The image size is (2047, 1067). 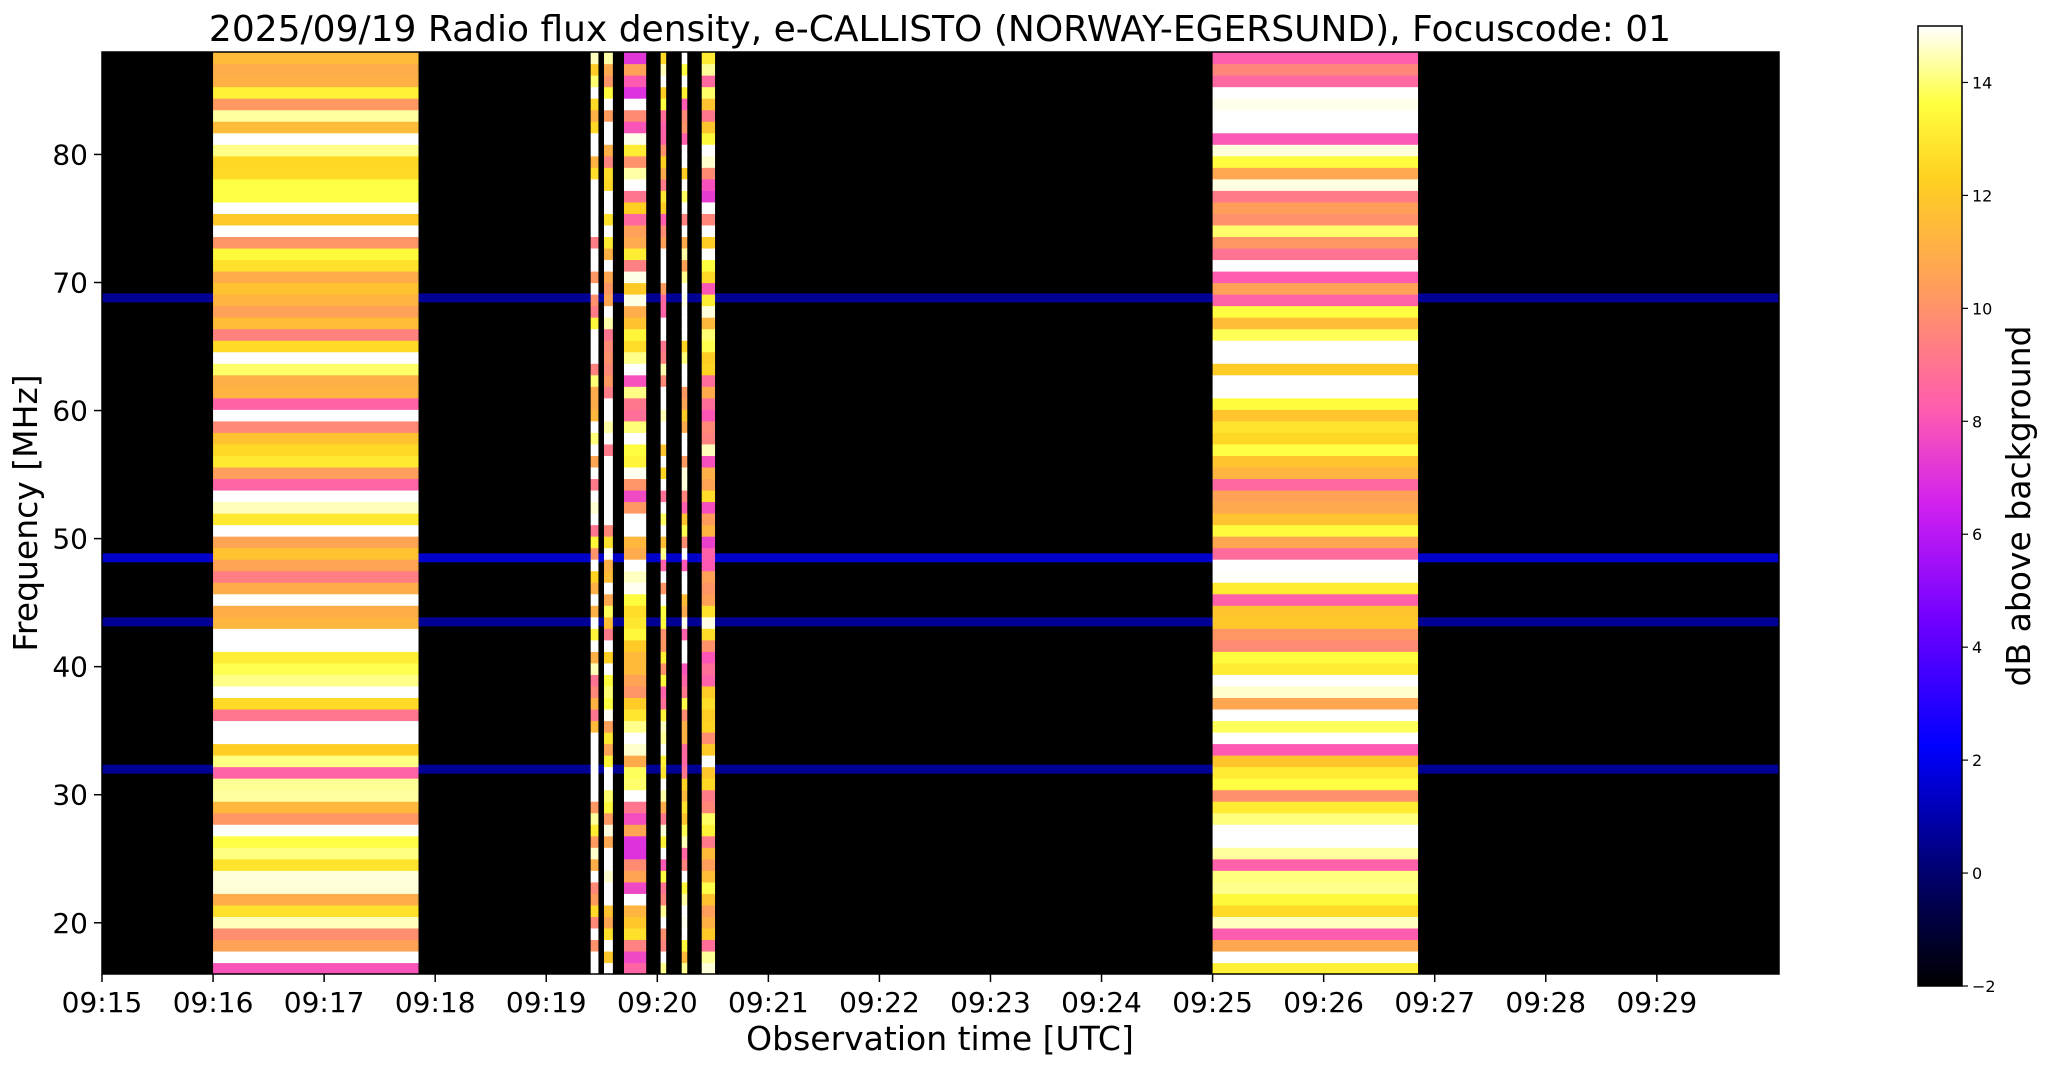 What do you see at coordinates (70, 411) in the screenshot?
I see `y-tick-label: 60` at bounding box center [70, 411].